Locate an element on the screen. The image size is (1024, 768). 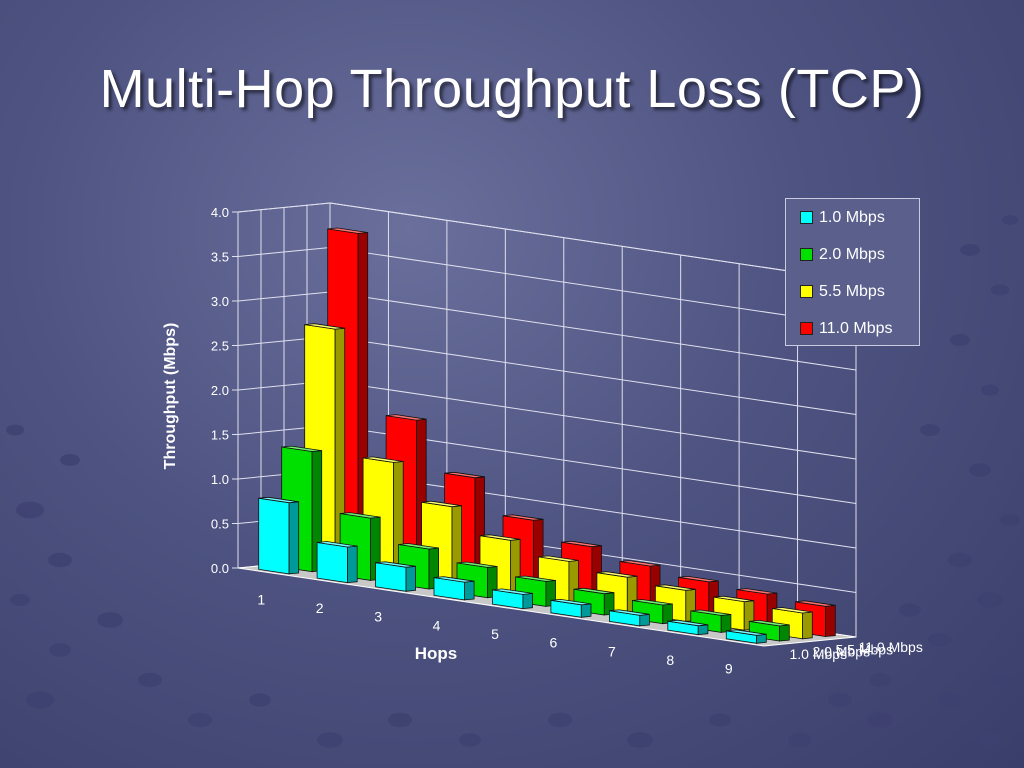
depth-tick-label: 2.0 Mbps is located at coordinates (842, 652).